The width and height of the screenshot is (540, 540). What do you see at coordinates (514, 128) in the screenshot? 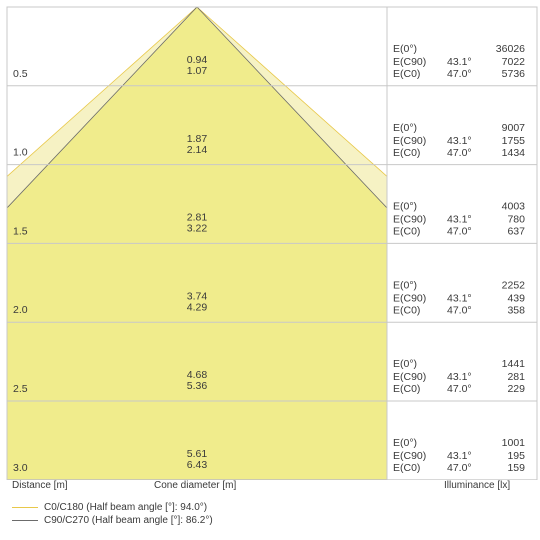
I see `e0-value: 9007` at bounding box center [514, 128].